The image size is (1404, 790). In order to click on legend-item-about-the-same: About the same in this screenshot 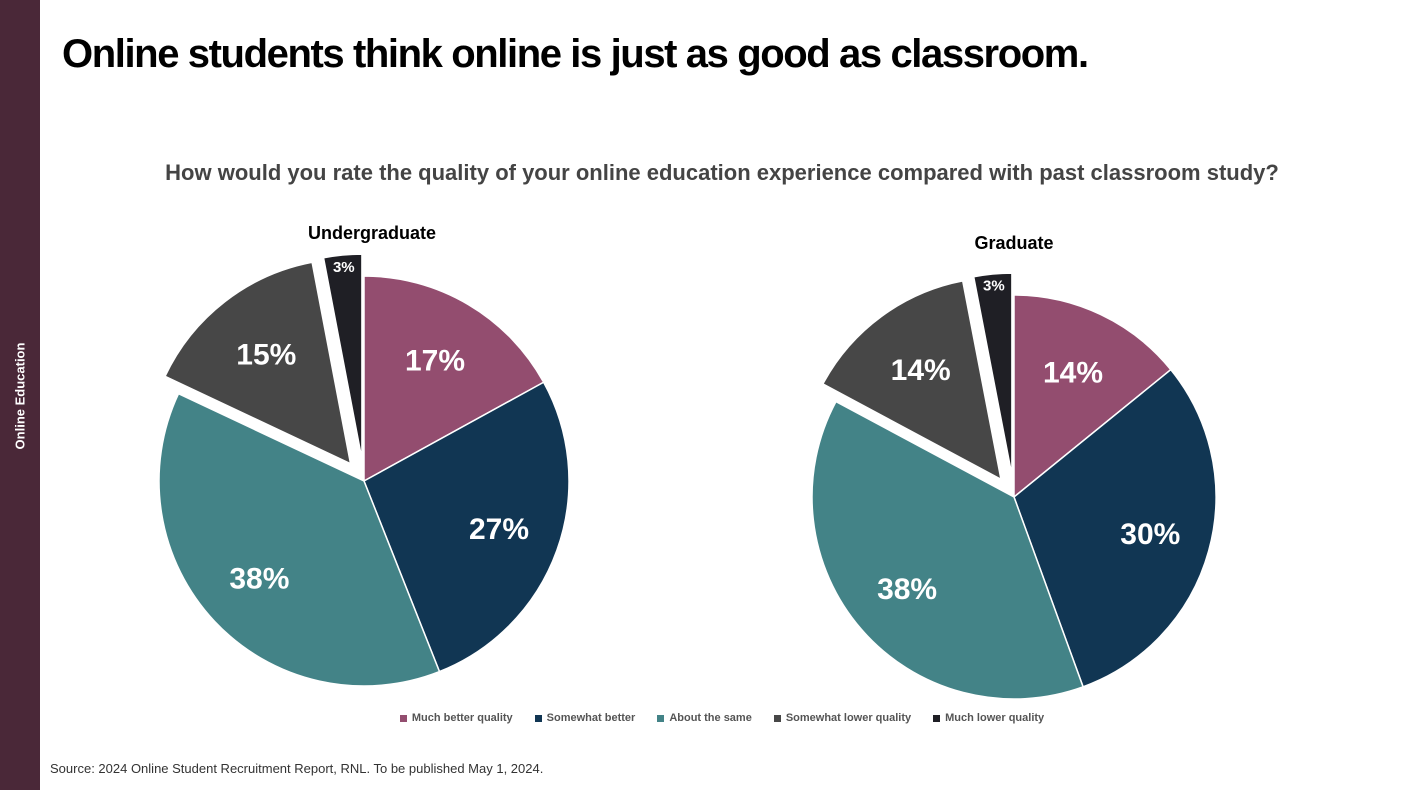, I will do `click(704, 718)`.